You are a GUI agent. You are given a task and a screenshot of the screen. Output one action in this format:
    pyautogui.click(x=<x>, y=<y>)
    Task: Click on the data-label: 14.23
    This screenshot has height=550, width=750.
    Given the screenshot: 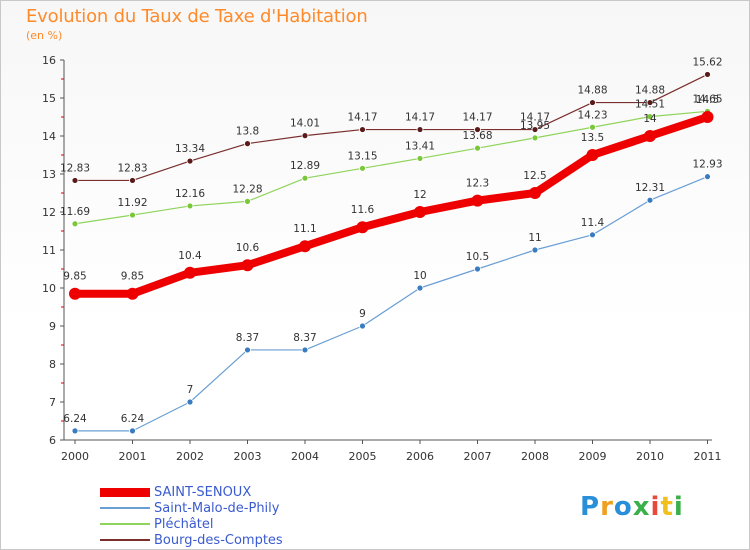 What is the action you would take?
    pyautogui.click(x=592, y=115)
    